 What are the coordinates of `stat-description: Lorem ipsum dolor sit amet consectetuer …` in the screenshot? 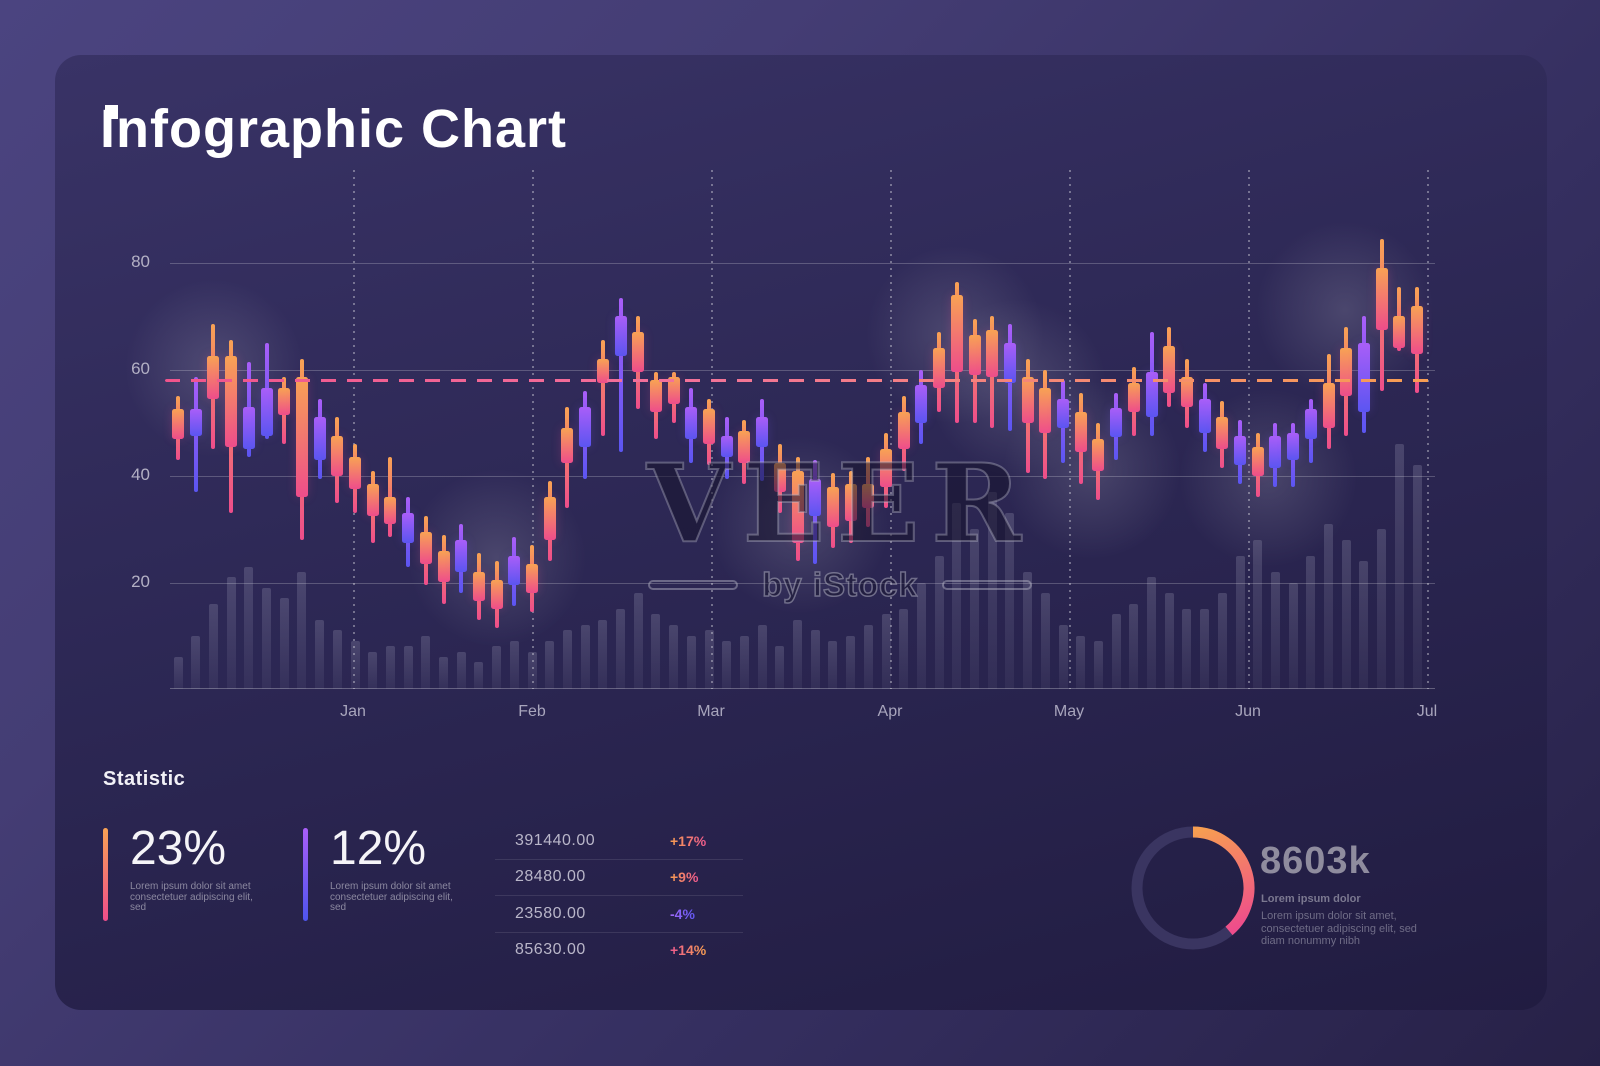 It's located at (191, 897).